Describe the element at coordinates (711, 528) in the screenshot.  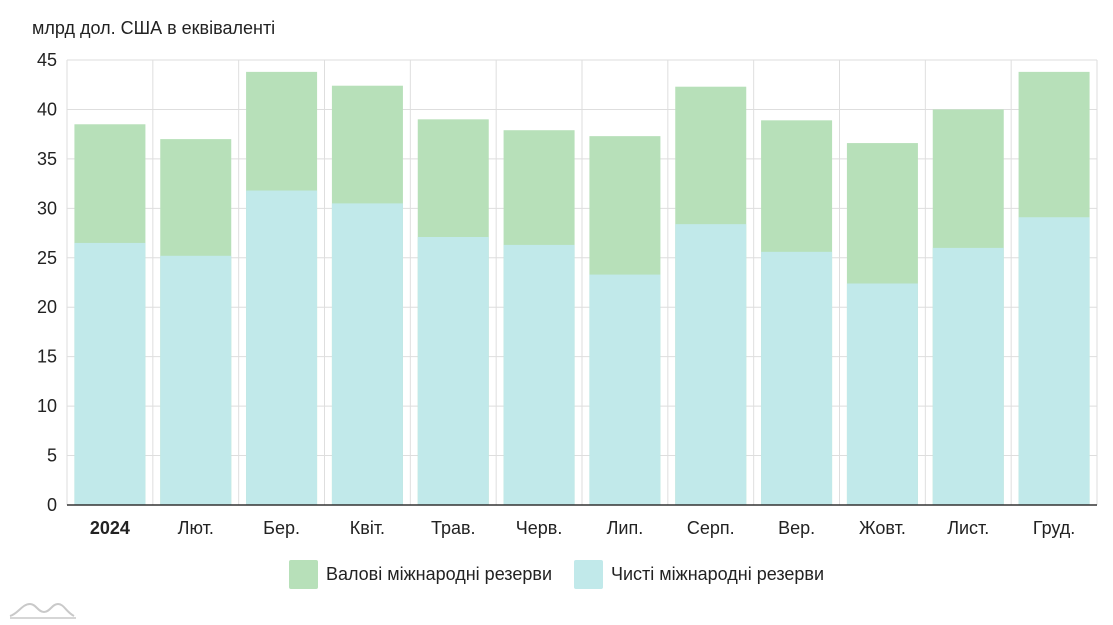
I see `x-tick-label: Серп.` at that location.